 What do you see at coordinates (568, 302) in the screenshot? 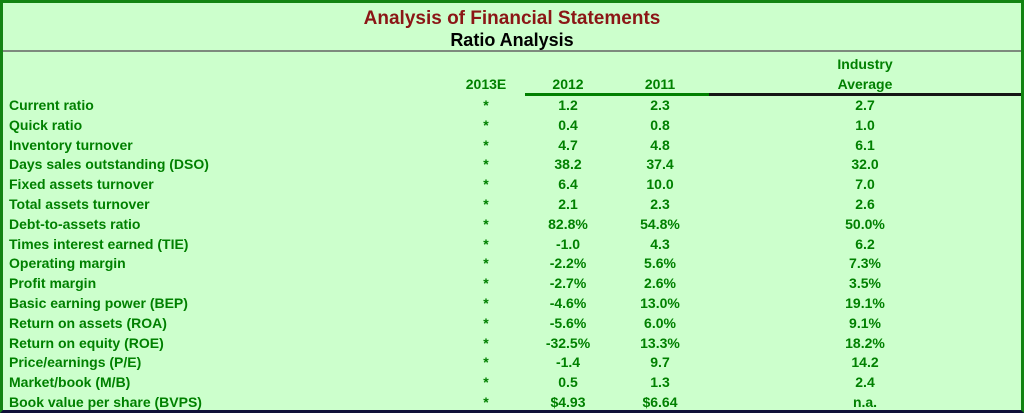
I see `cell-2012: -4.6%` at bounding box center [568, 302].